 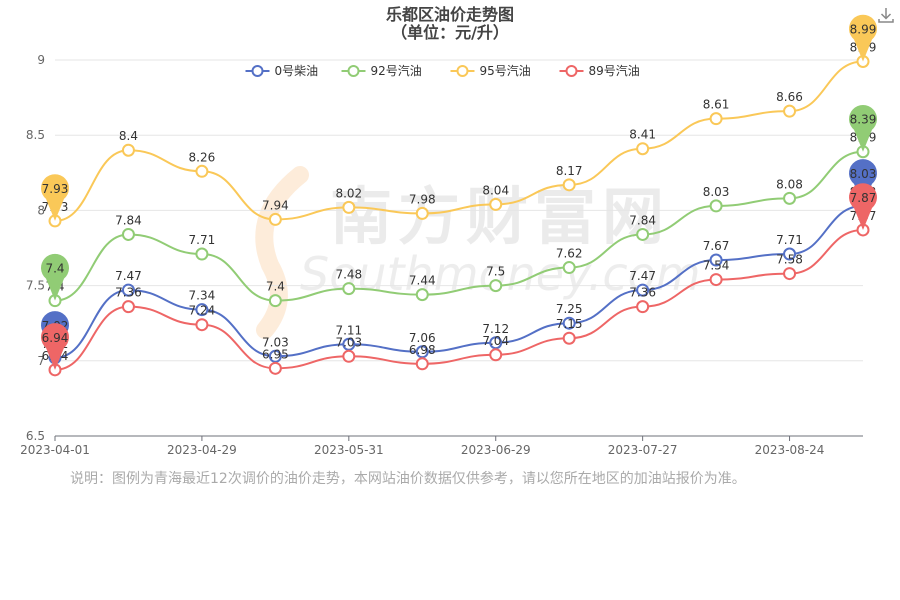 I want to click on data-label: 7.71, so click(x=789, y=240).